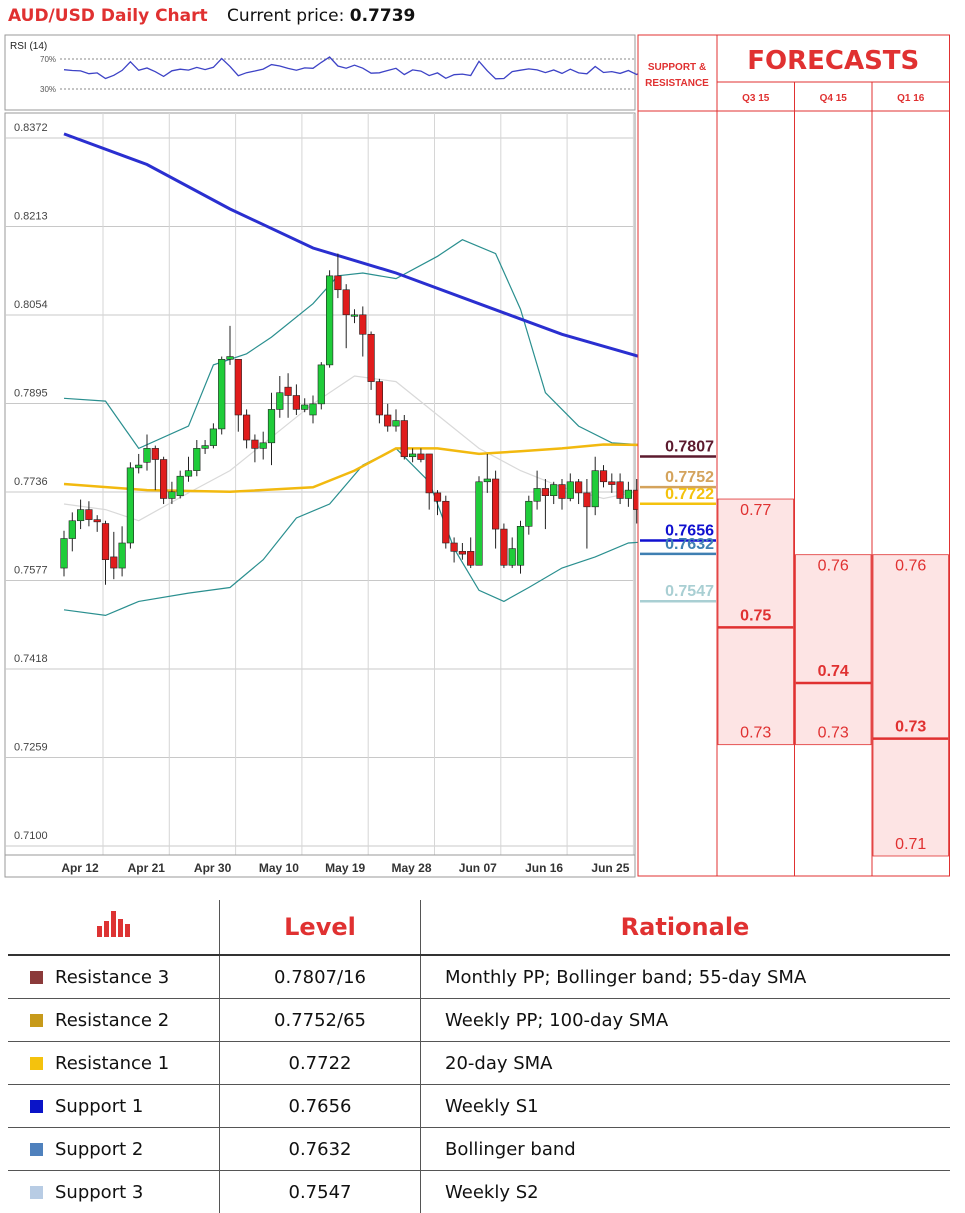 This screenshot has height=1213, width=965. Describe the element at coordinates (686, 1020) in the screenshot. I see `level-rationale: Weekly PP; 100-day SMA` at that location.